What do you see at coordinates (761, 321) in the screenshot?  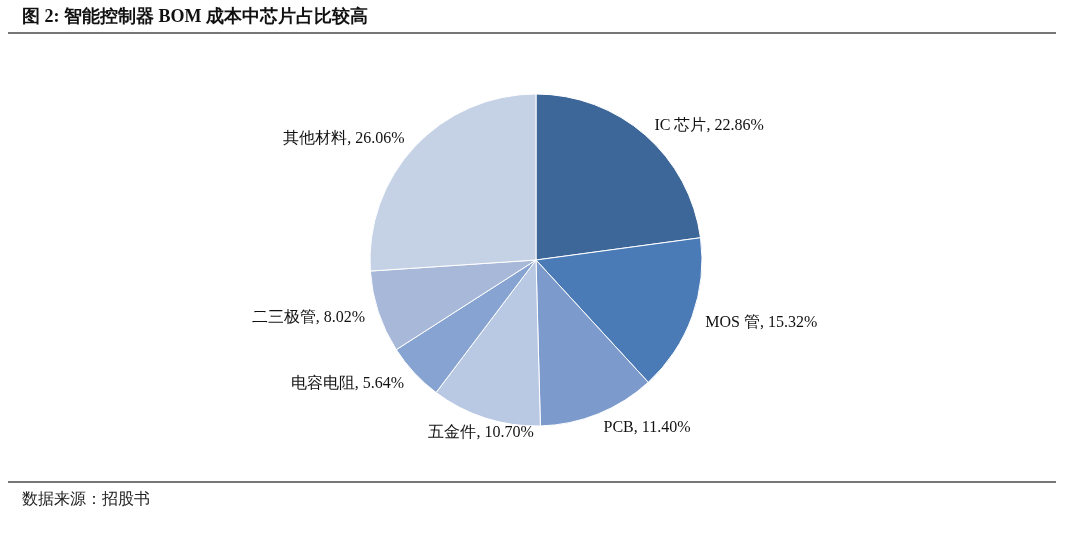 I see `slice-label: MOS 管, 15.32%` at bounding box center [761, 321].